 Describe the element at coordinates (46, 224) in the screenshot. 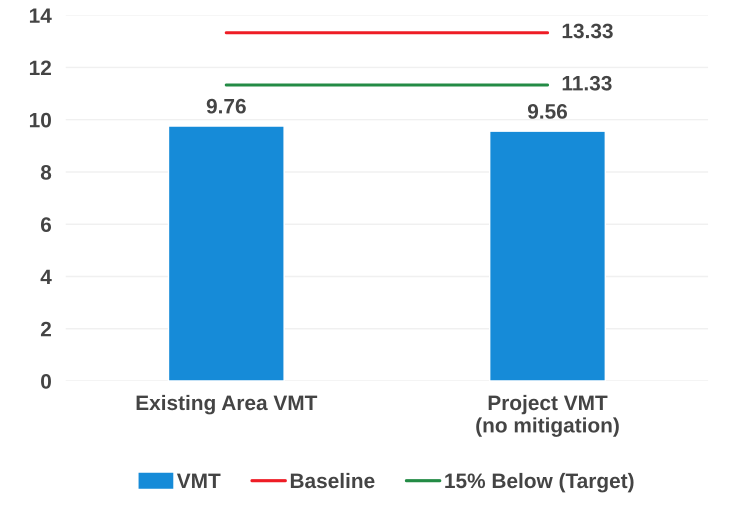

I see `y-tick-label: 6` at that location.